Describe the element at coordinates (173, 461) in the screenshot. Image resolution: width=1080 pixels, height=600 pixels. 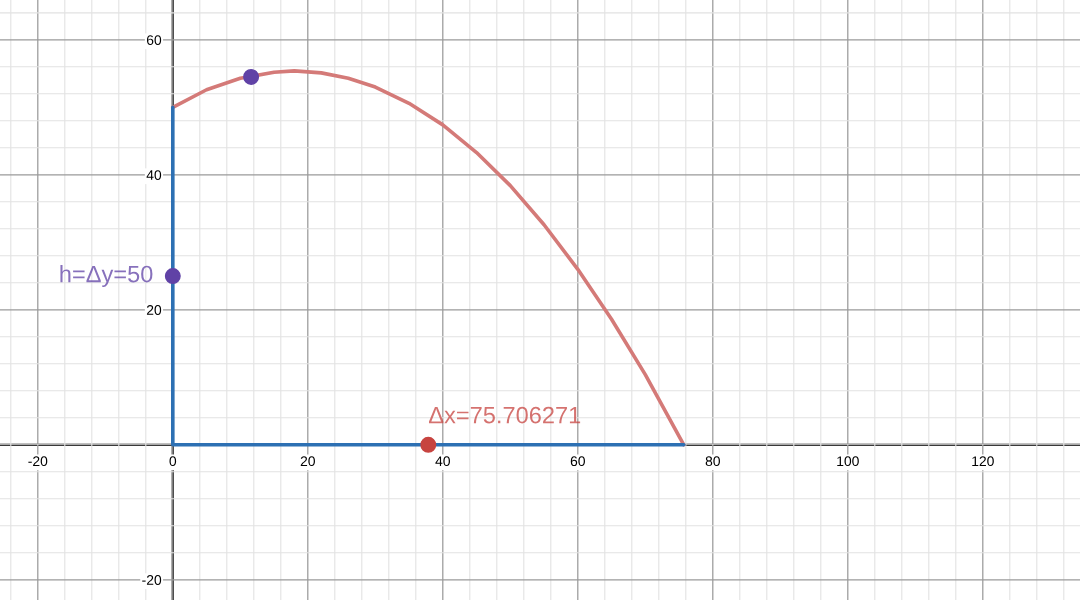
I see `x-tick-label: 0` at that location.